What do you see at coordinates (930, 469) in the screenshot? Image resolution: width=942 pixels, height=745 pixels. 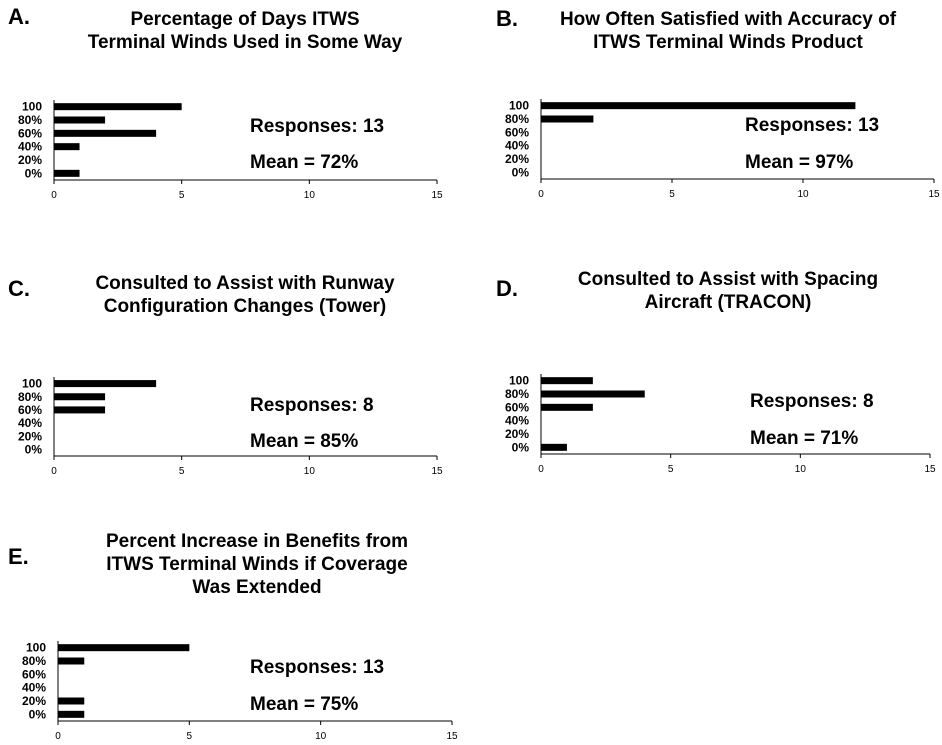 I see `panel-d-x-tick-label: 15` at bounding box center [930, 469].